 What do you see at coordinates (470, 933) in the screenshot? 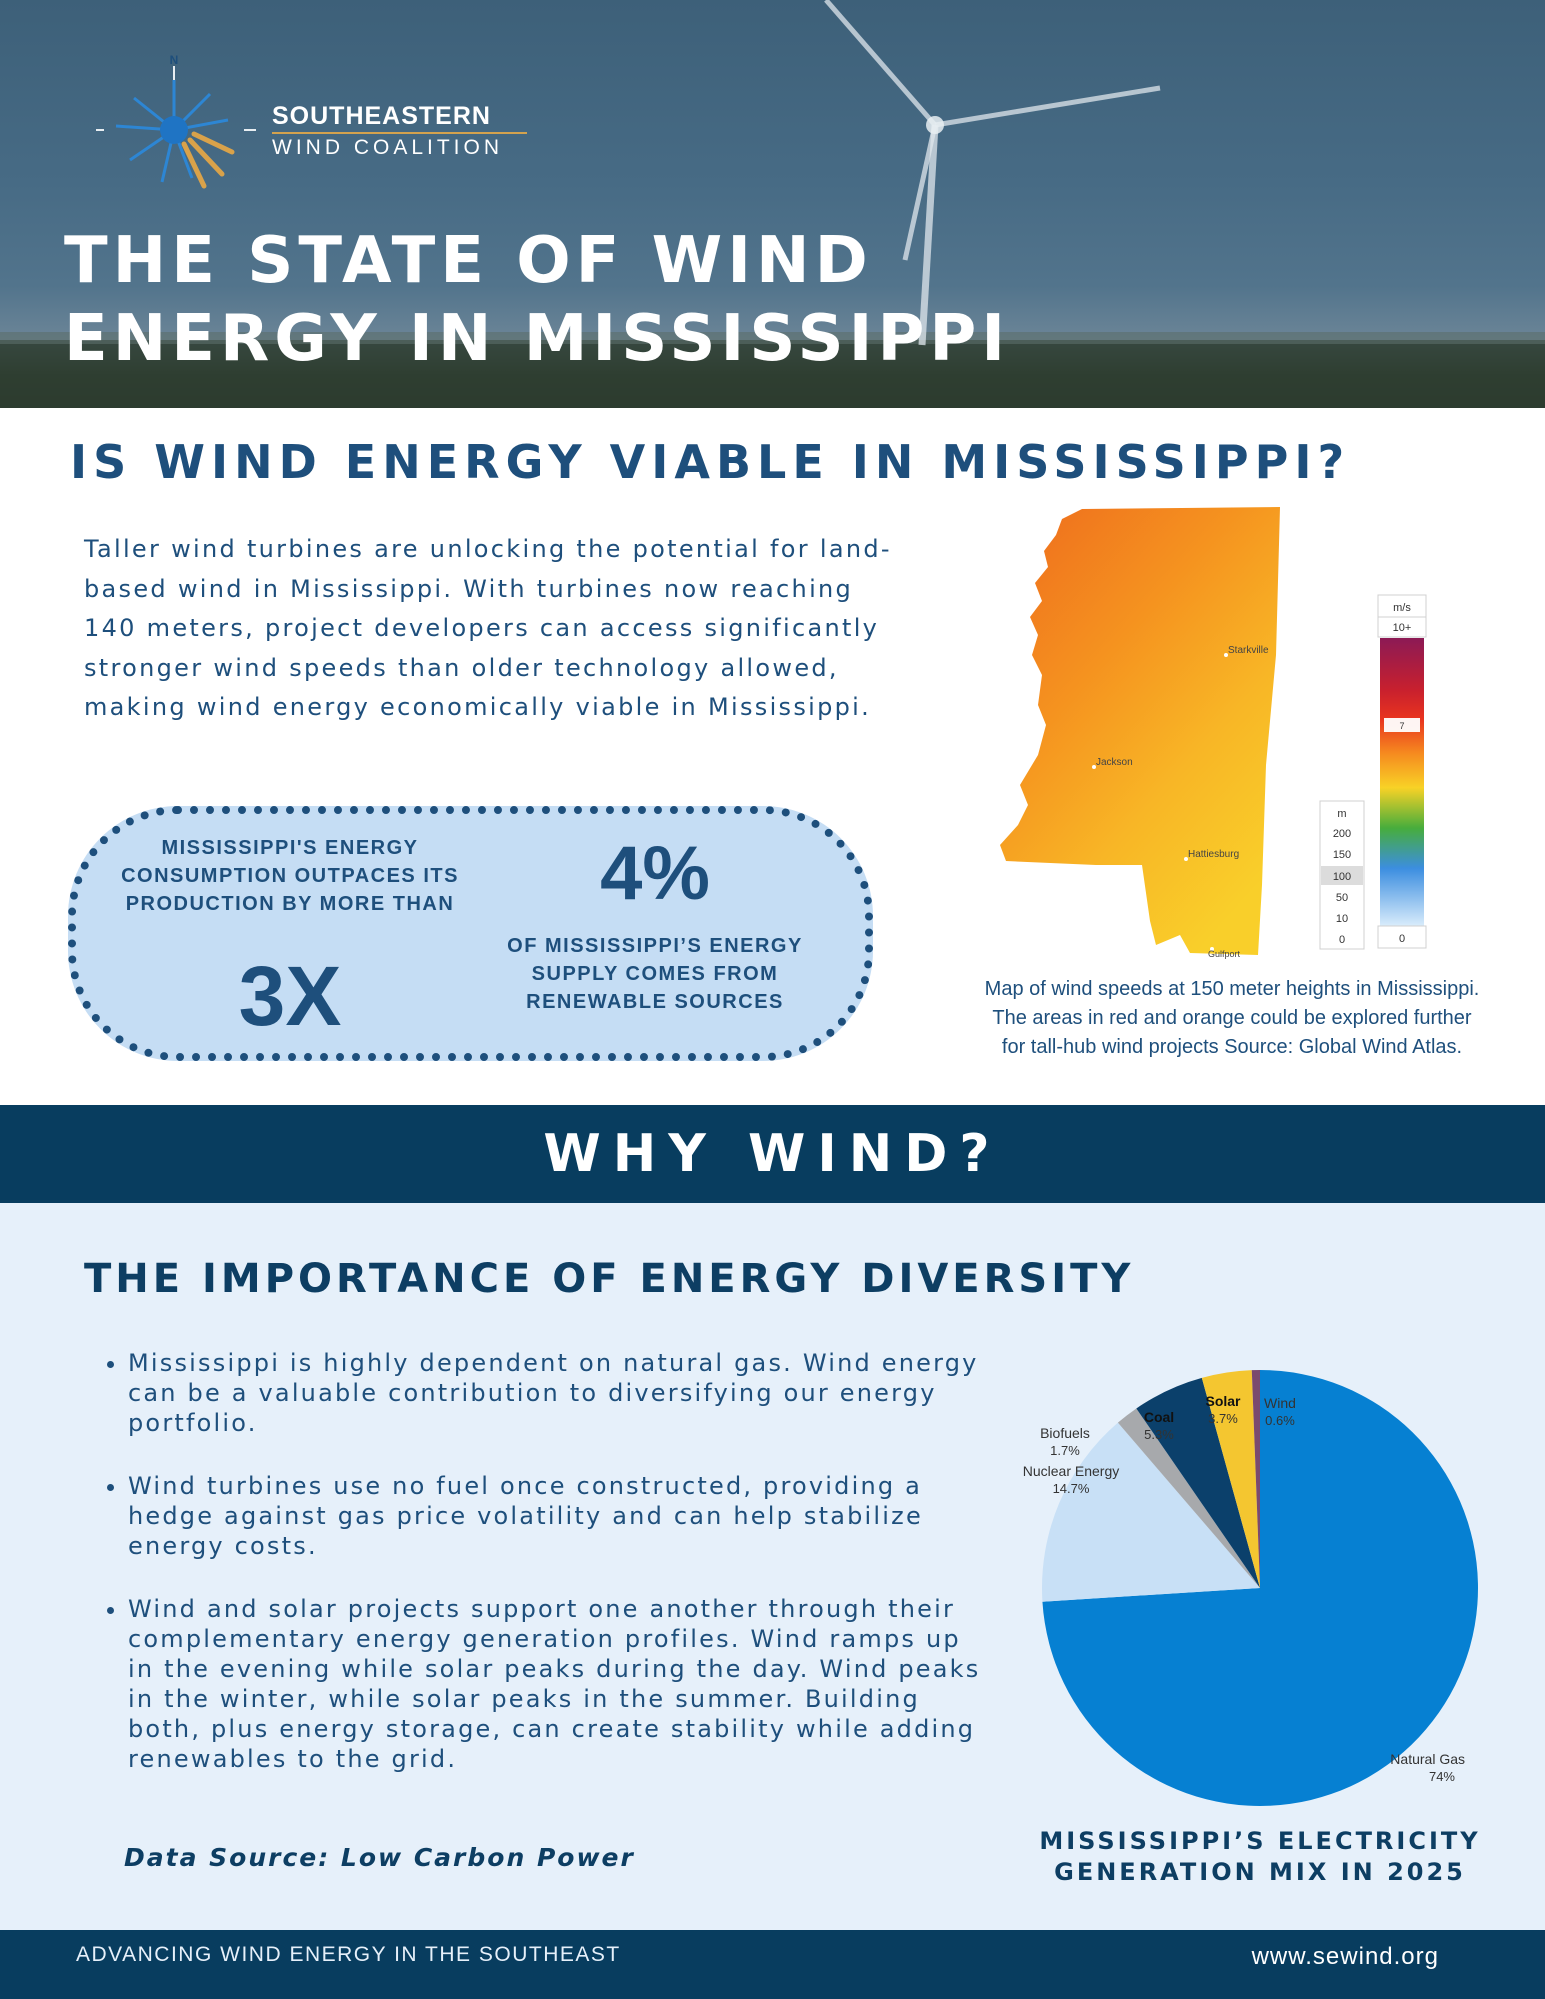
I see `stats-callout` at bounding box center [470, 933].